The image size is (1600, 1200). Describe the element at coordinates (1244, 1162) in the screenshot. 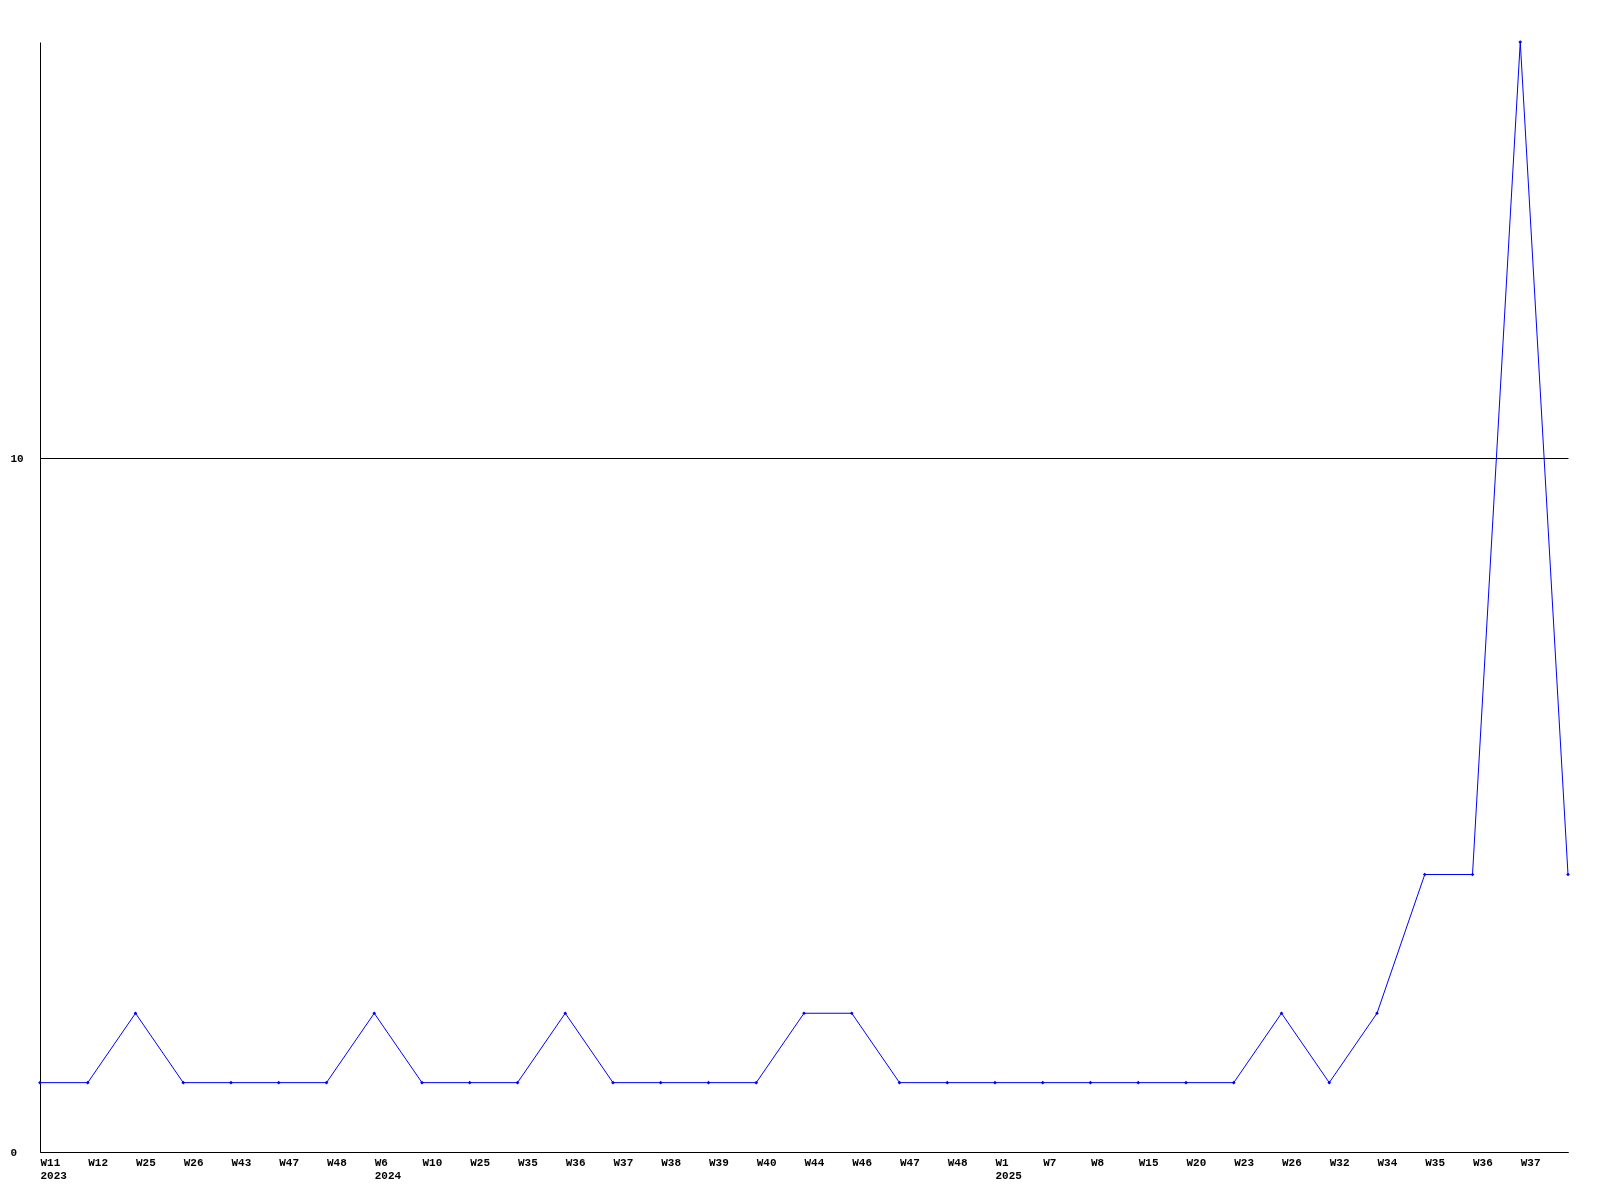

I see `x-tick-label: W23` at that location.